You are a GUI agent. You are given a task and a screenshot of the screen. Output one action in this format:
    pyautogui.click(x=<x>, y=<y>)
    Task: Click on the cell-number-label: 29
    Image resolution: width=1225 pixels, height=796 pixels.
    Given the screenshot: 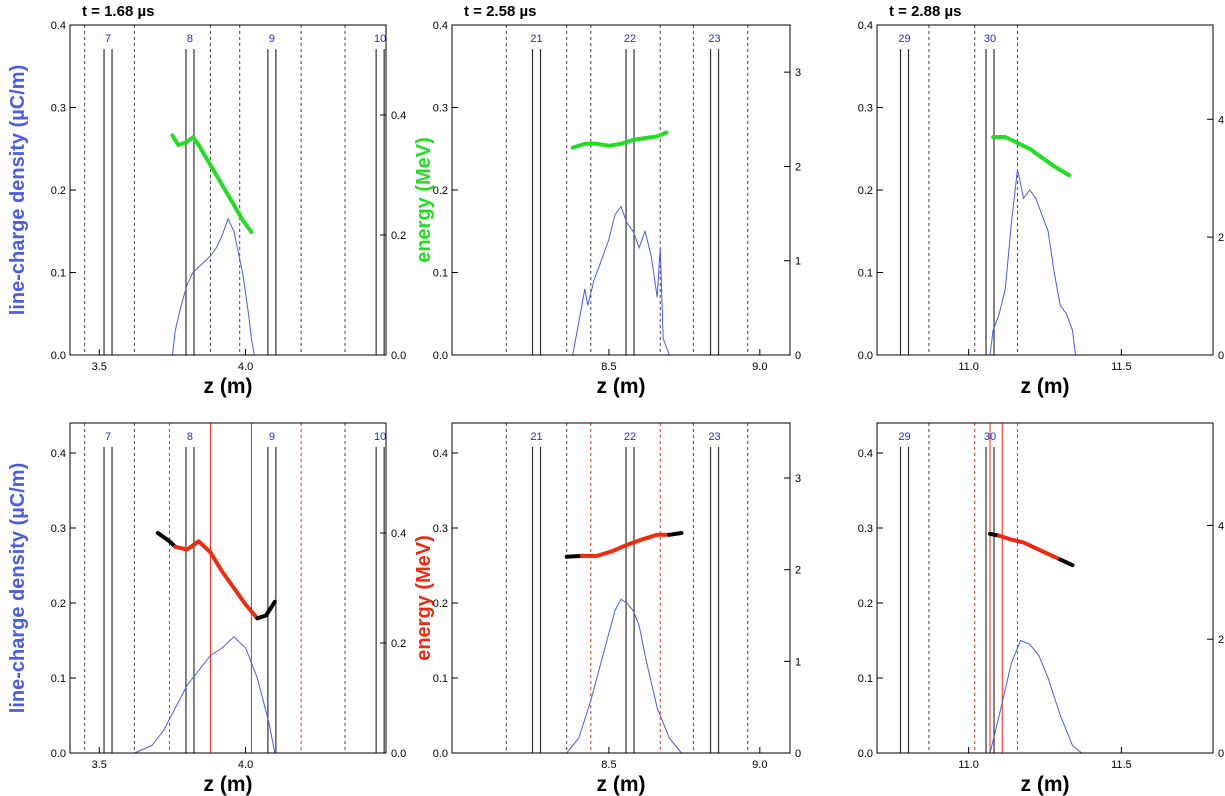 What is the action you would take?
    pyautogui.click(x=904, y=39)
    